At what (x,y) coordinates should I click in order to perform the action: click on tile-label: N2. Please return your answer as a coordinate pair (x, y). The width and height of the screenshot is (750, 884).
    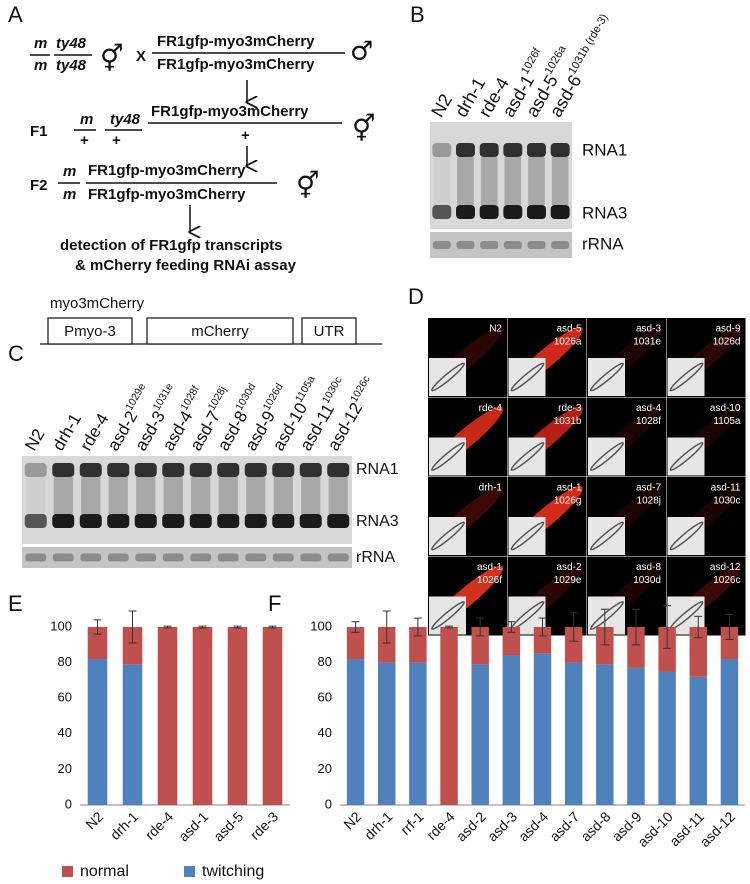
    Looking at the image, I should click on (495, 329).